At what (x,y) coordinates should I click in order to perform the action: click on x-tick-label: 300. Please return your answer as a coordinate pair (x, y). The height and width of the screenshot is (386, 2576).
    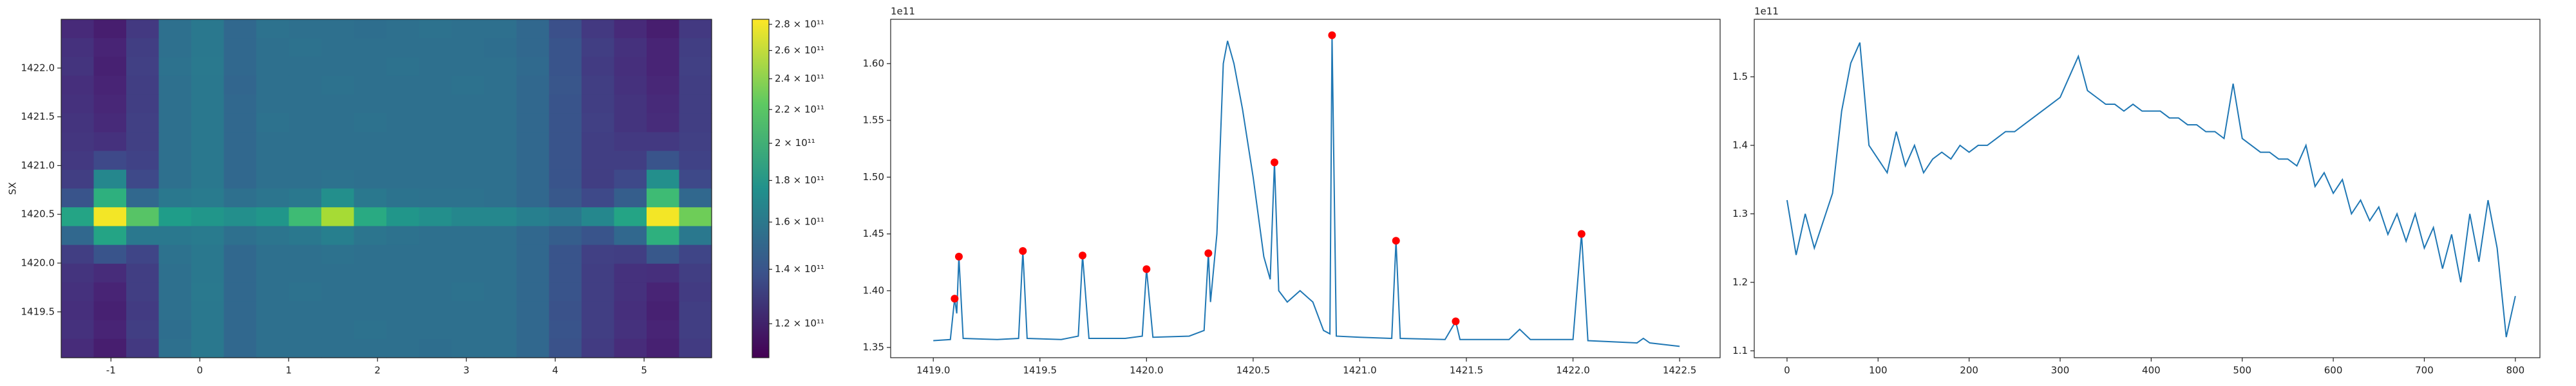
    Looking at the image, I should click on (2060, 370).